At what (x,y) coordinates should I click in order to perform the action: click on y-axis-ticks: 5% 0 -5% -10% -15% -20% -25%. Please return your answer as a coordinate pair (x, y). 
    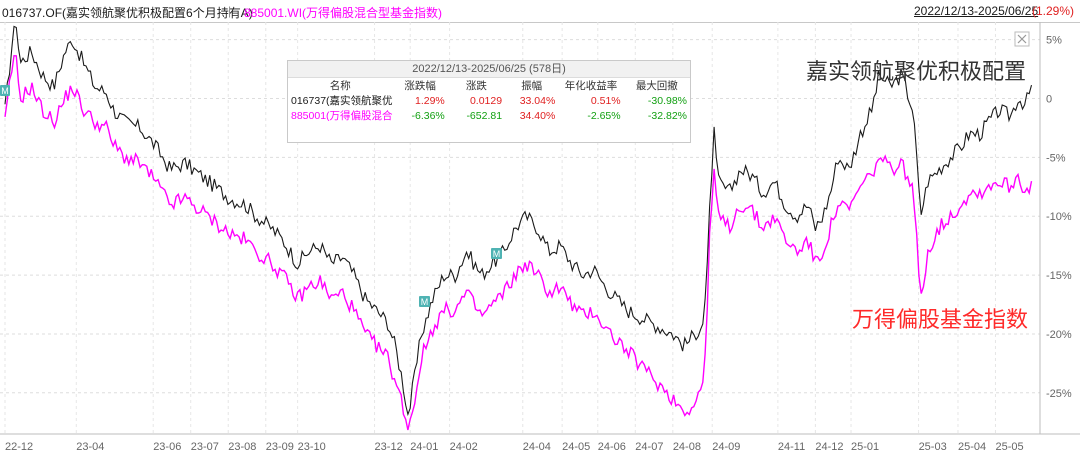
    Looking at the image, I should click on (1059, 217).